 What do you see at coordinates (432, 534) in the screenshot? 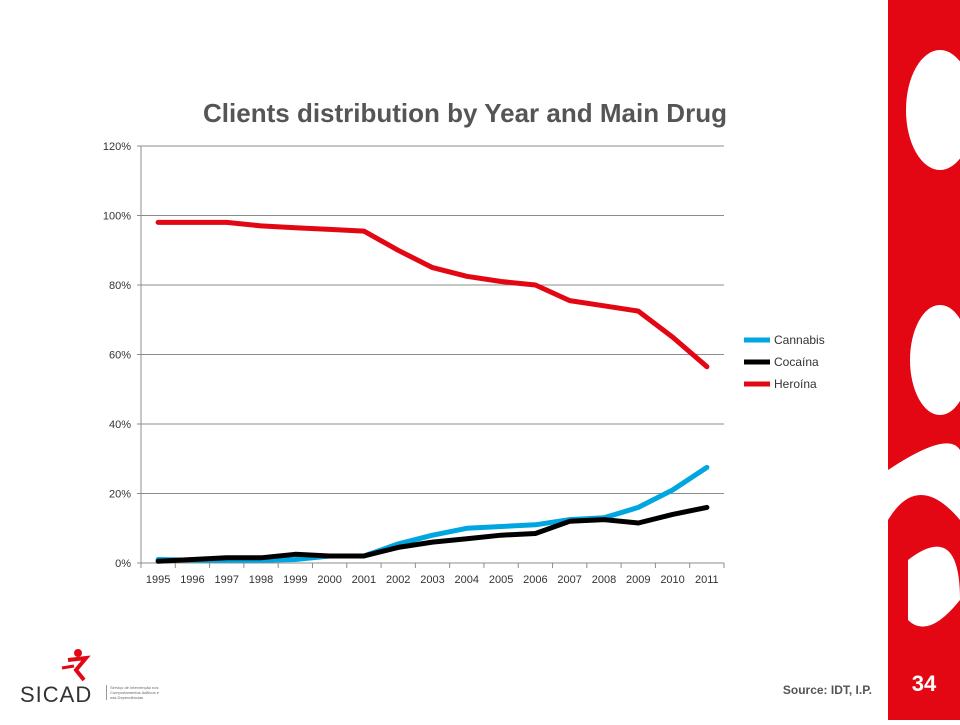
I see `series-line-cocaína` at bounding box center [432, 534].